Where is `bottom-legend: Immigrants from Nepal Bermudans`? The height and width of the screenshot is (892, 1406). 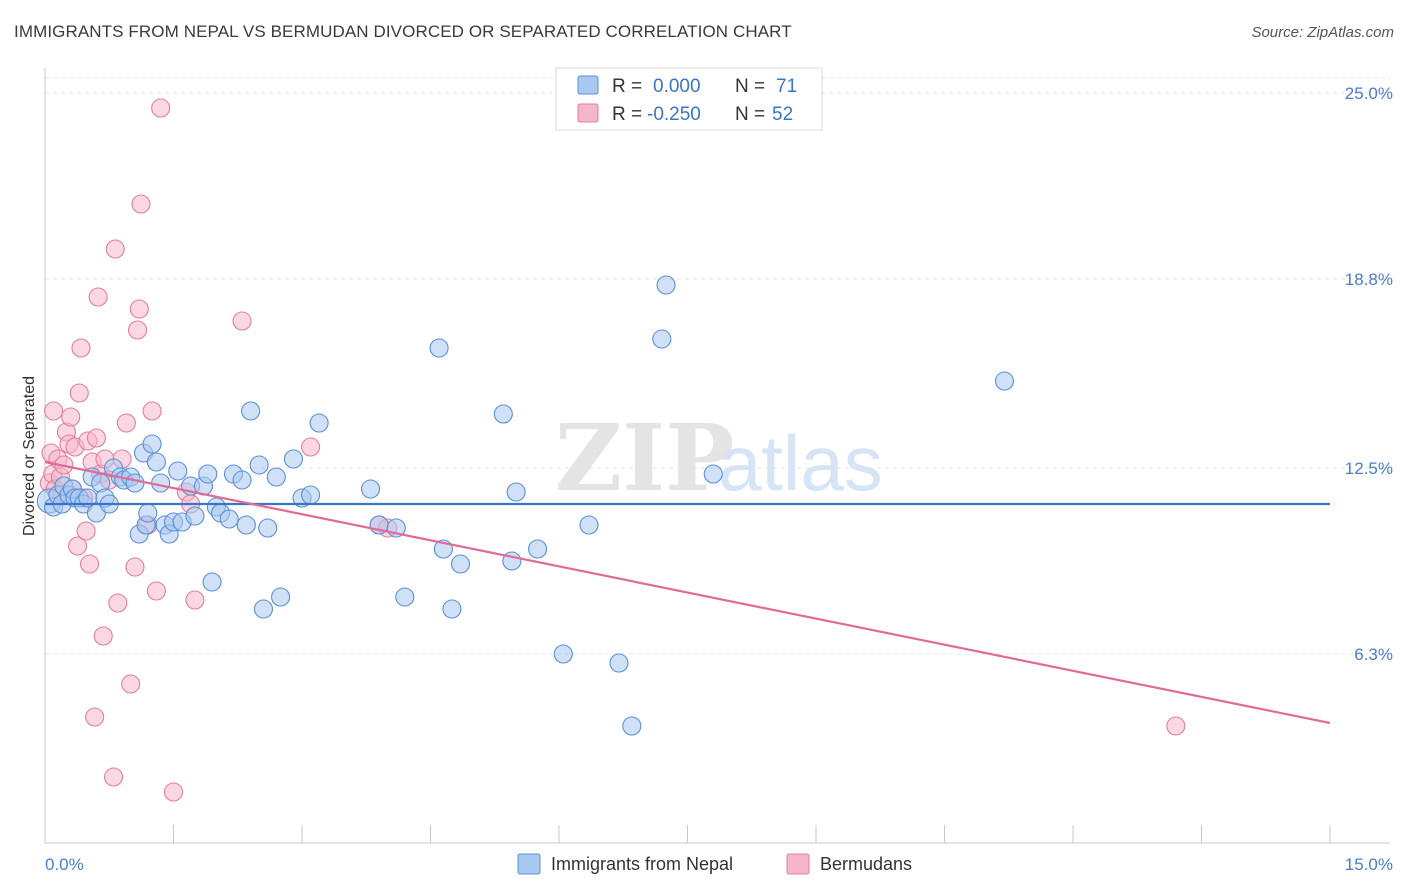 bottom-legend: Immigrants from Nepal Bermudans is located at coordinates (714, 864).